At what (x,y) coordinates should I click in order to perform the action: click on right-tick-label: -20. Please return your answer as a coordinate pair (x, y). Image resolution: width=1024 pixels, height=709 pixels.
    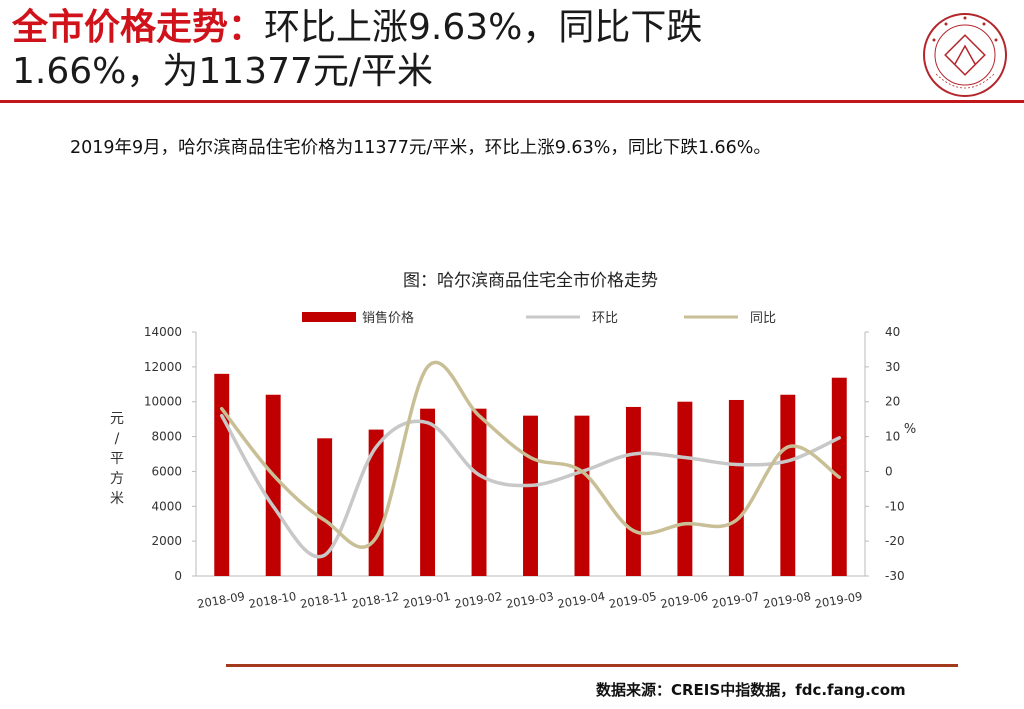
    Looking at the image, I should click on (895, 541).